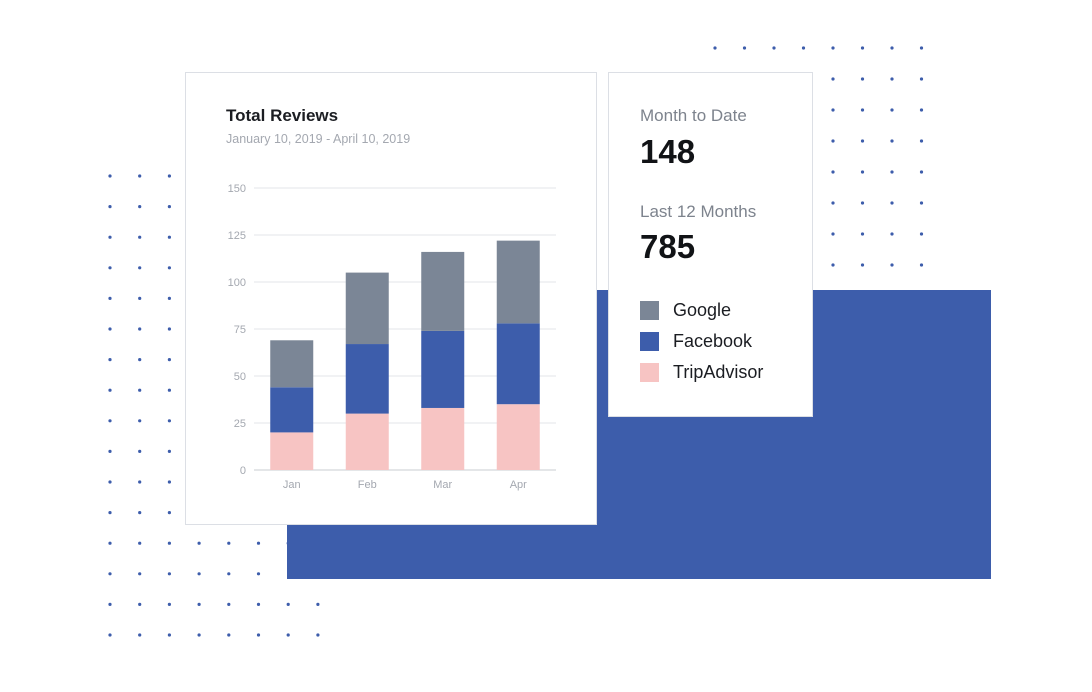 This screenshot has height=692, width=1092. I want to click on month-to-date-label: Month to Date, so click(693, 115).